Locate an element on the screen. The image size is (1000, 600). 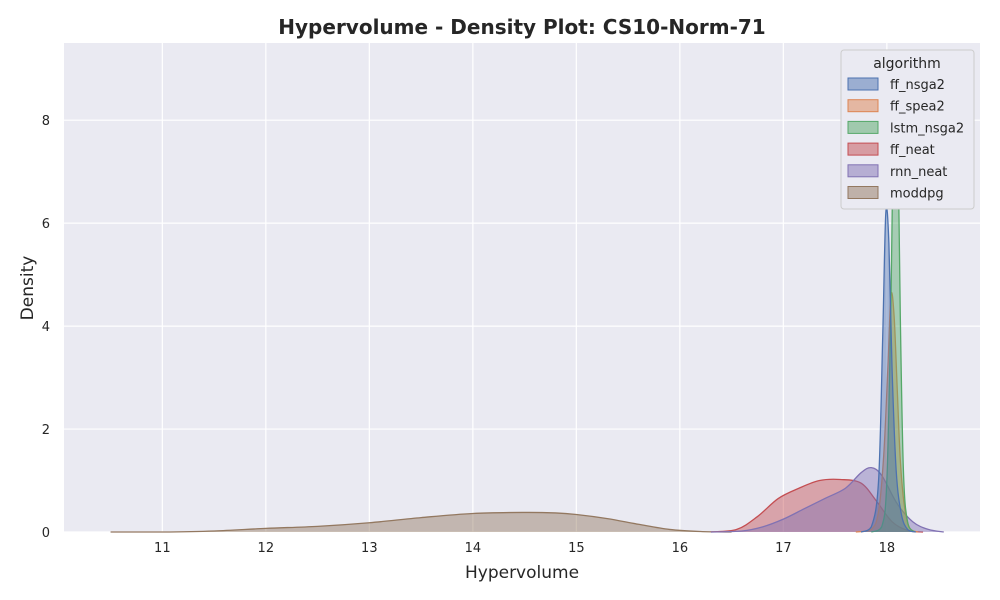
legend-swatch-moddpg is located at coordinates (863, 192).